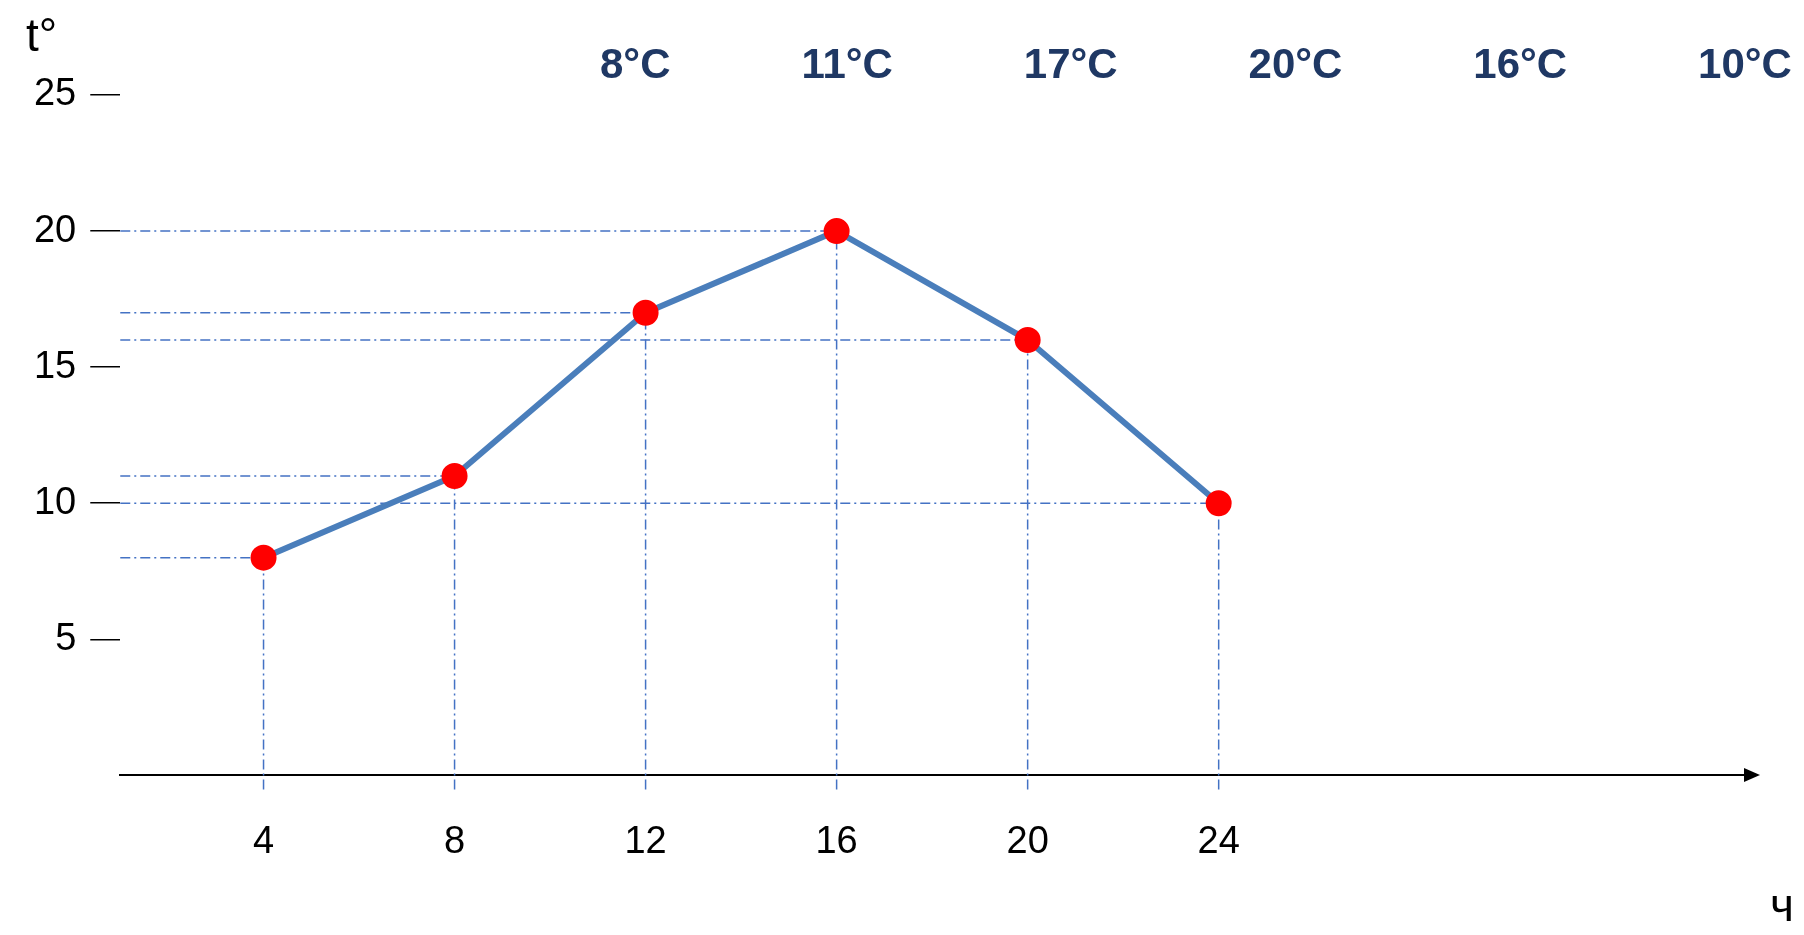  What do you see at coordinates (1027, 839) in the screenshot?
I see `x-tick-label: 20` at bounding box center [1027, 839].